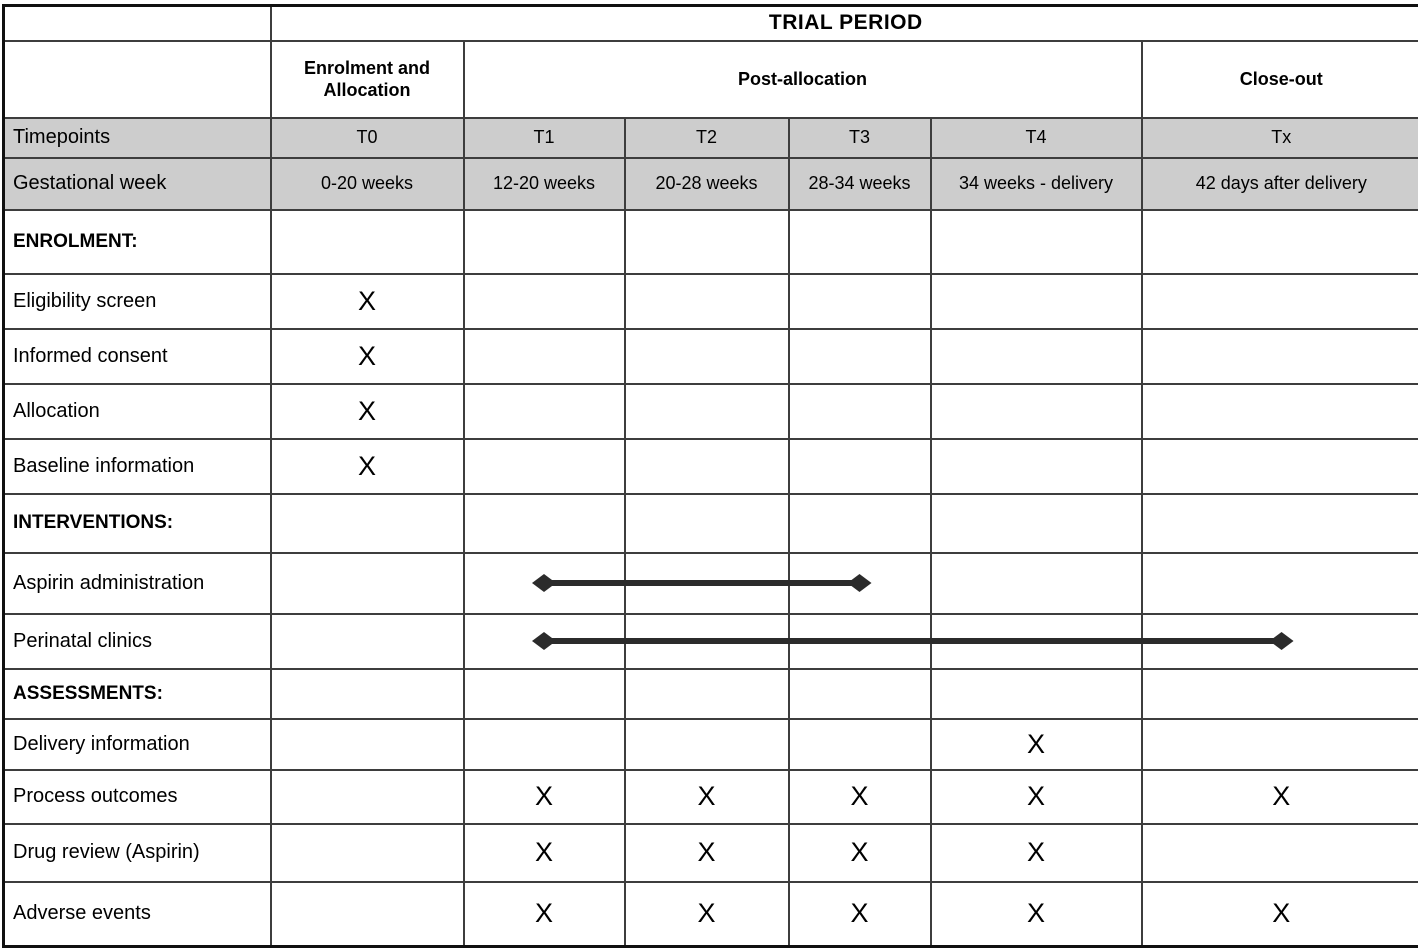  I want to click on timepoints-row: Timepoints T0 T1 T2 T3 T4 Tx, so click(710, 137).